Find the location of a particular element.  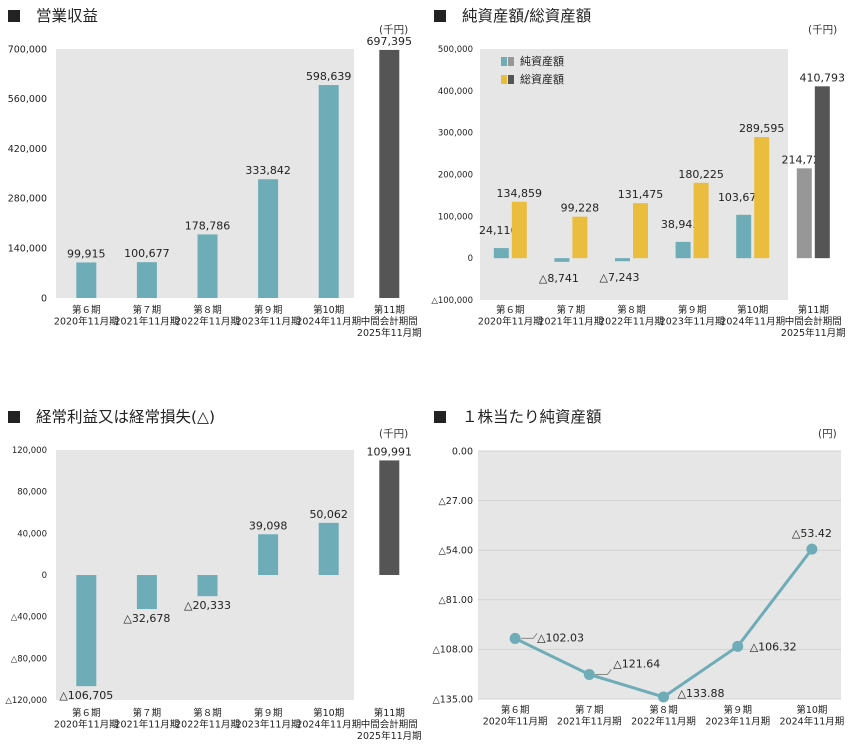

legend-item-net-assets: 純資産額 is located at coordinates (532, 61).